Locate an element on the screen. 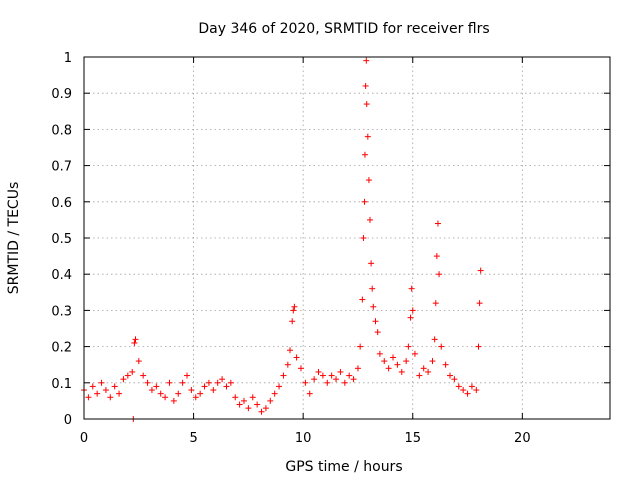  y-tick: 0.8 is located at coordinates (330, 130).